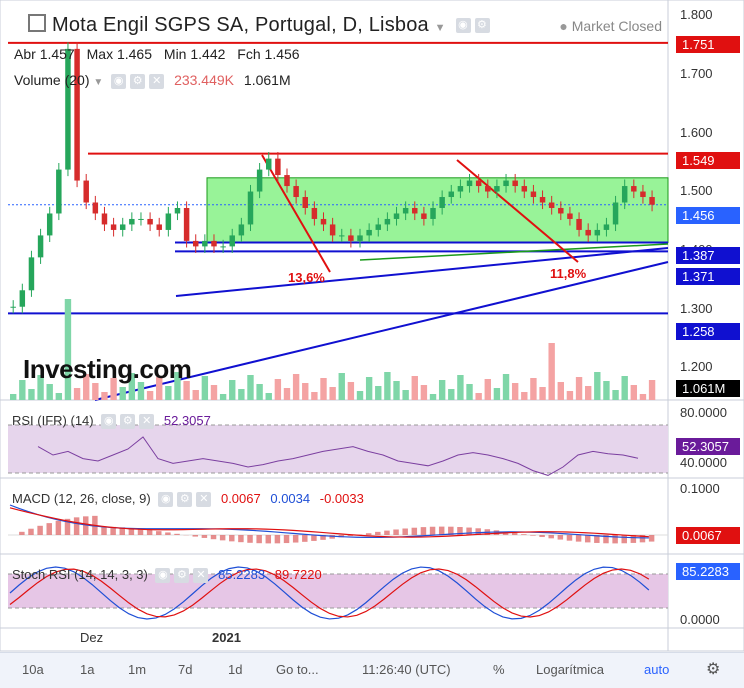 This screenshot has width=744, height=688. What do you see at coordinates (703, 462) in the screenshot?
I see `rsi-tick: 40.0000` at bounding box center [703, 462].